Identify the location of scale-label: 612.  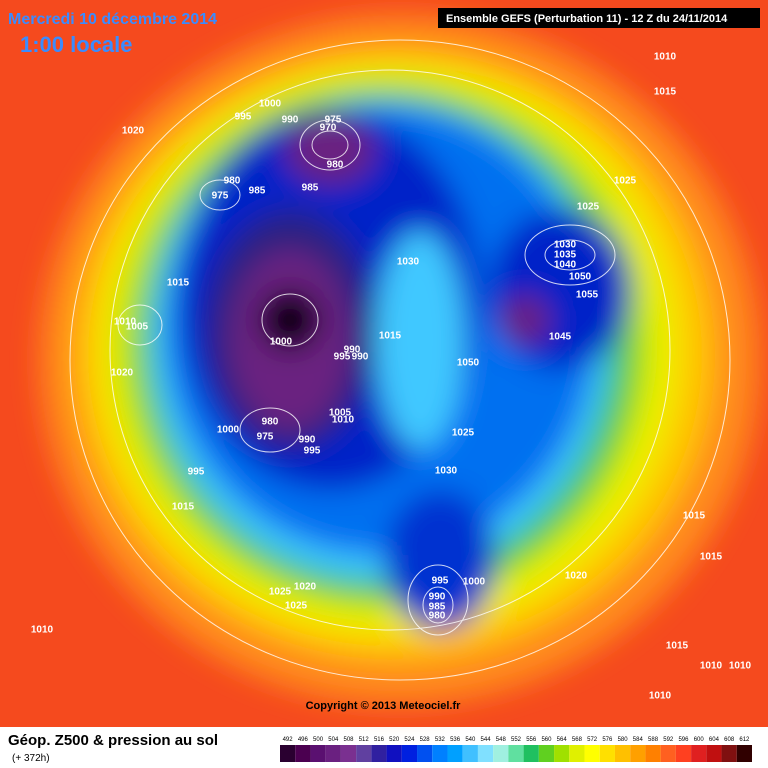
(744, 740).